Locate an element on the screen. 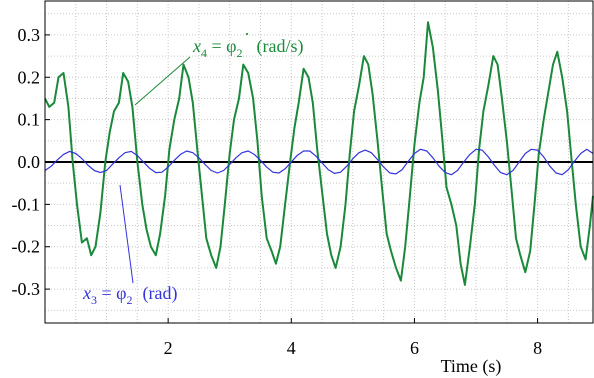  y-tick-label-3: 0.0 is located at coordinates (29, 162).